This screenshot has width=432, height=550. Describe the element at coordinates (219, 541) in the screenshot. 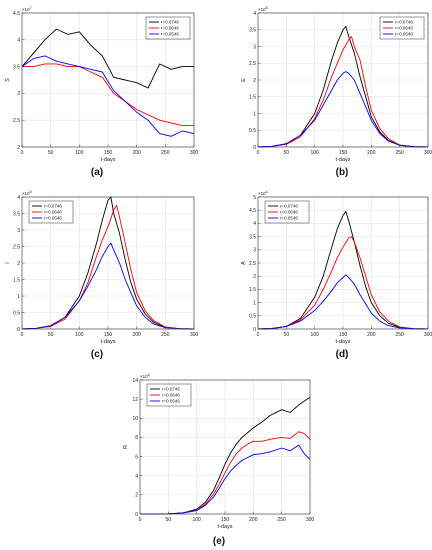

I see `panel-caption: (e)` at that location.